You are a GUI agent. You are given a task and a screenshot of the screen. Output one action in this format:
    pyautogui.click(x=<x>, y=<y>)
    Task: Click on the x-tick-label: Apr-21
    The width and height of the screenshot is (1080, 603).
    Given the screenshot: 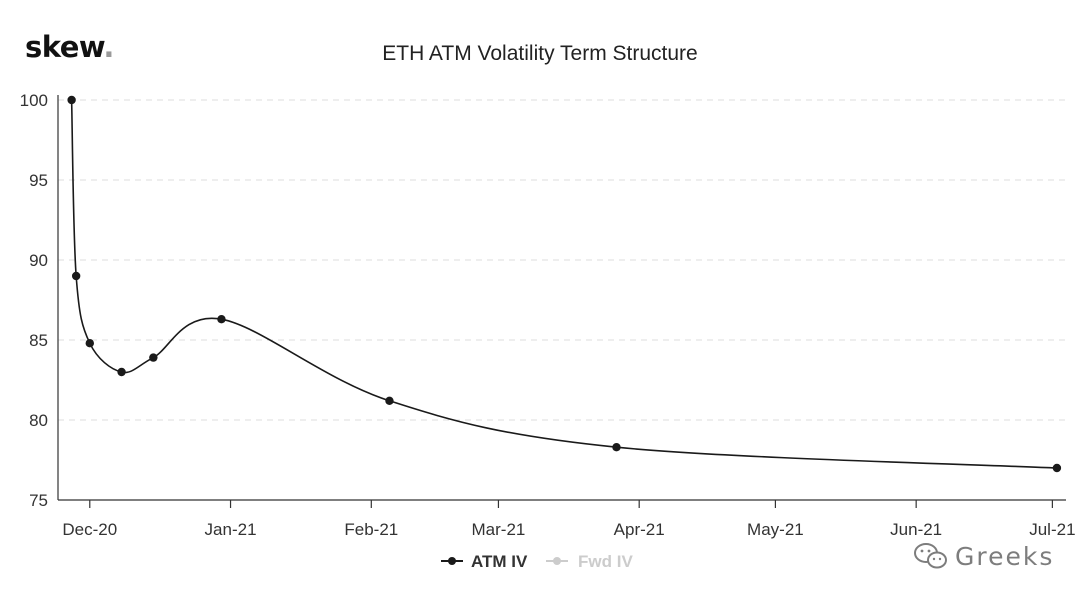 What is the action you would take?
    pyautogui.click(x=639, y=529)
    